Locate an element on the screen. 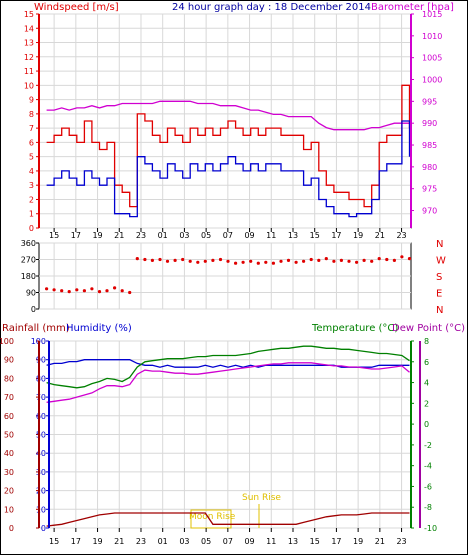  chart-title: 24 hour graph day : 18 December 2014 is located at coordinates (271, 7).